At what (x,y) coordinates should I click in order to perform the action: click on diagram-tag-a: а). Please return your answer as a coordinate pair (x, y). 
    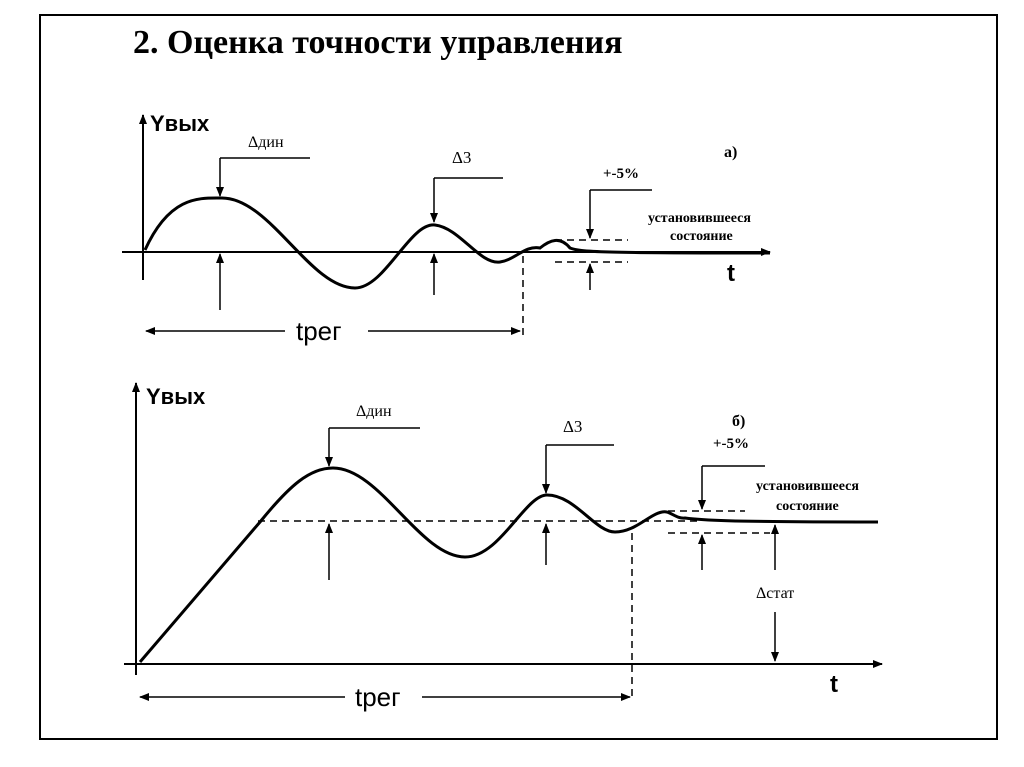
    Looking at the image, I should click on (730, 152).